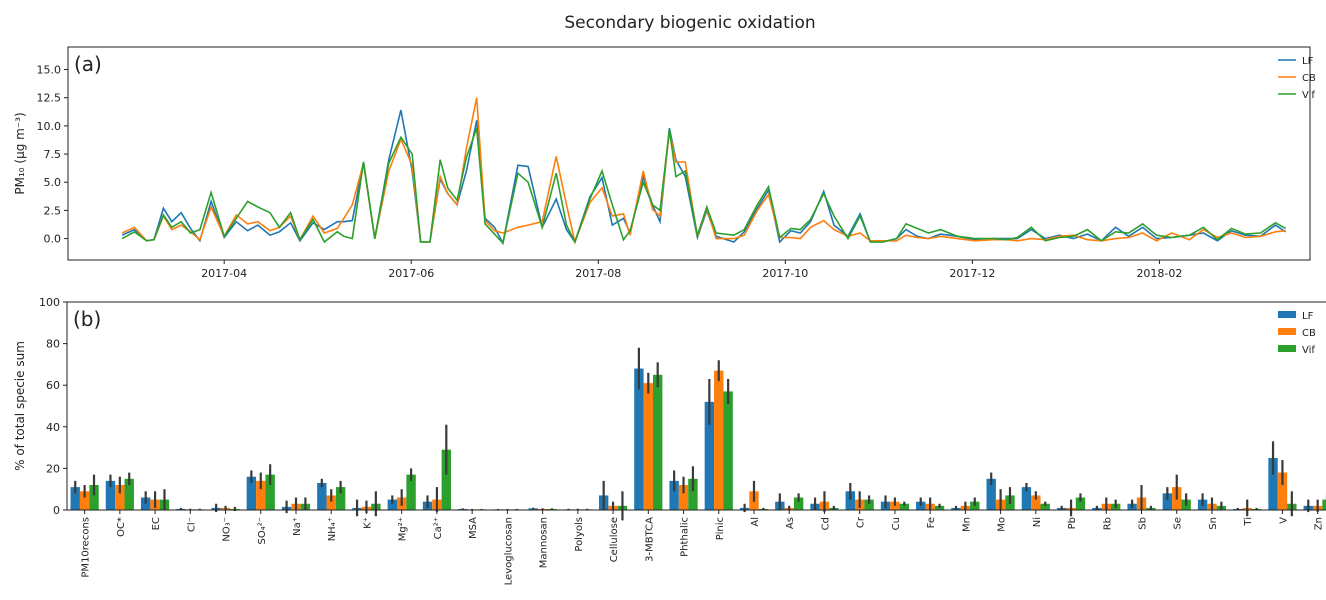  What do you see at coordinates (473, 528) in the screenshot?
I see `x-tick-label: MSA` at bounding box center [473, 528].